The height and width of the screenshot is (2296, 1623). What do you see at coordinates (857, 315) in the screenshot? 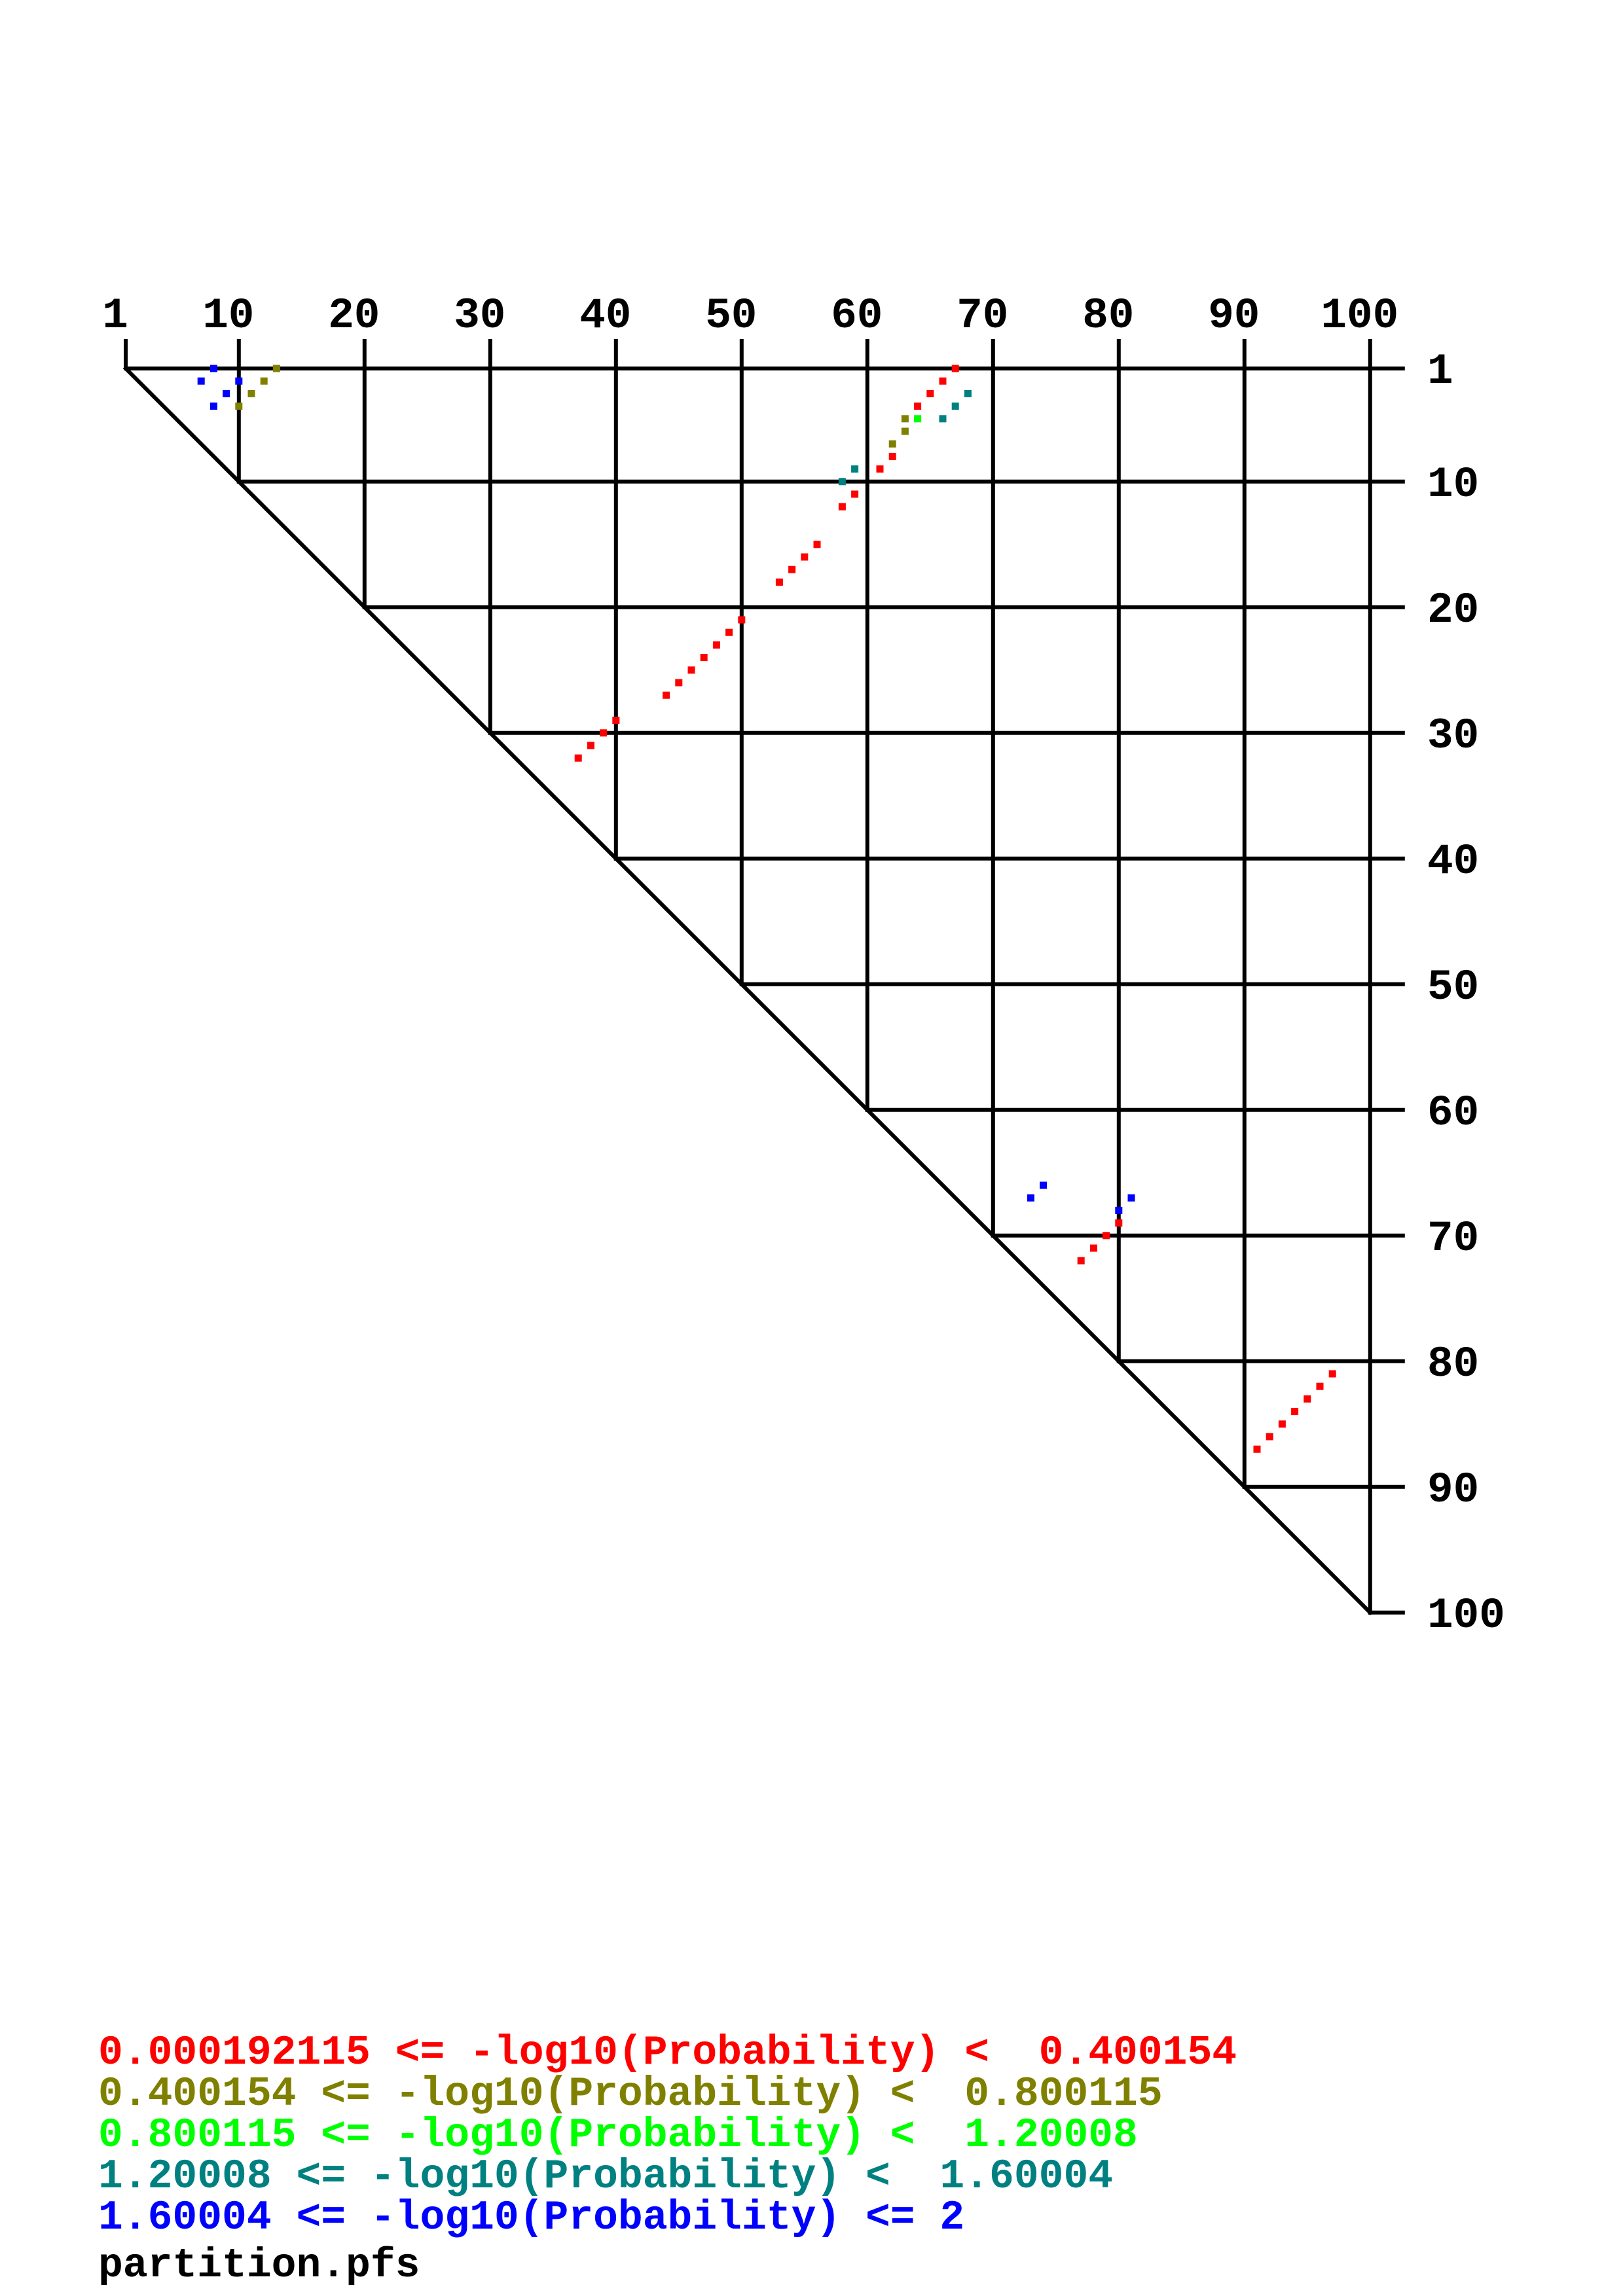
I see `x-tick-label: 60` at bounding box center [857, 315].